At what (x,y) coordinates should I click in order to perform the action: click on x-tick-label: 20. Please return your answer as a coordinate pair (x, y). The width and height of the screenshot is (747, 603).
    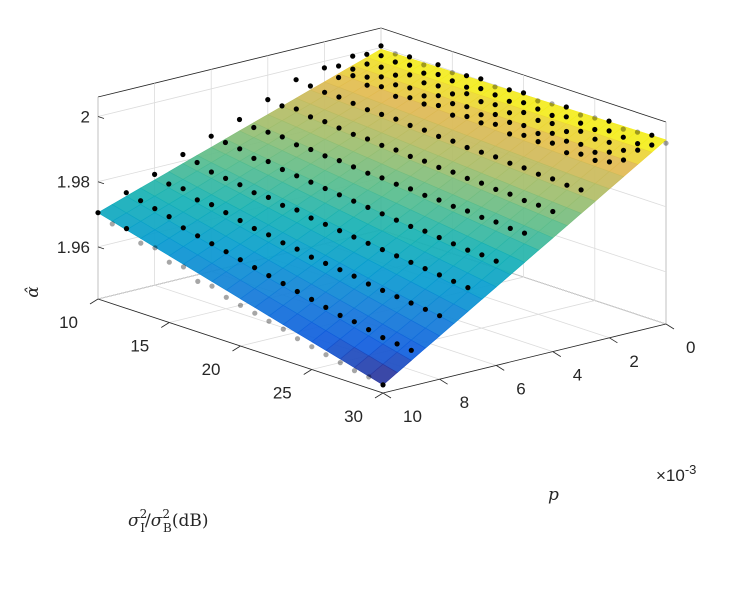
    Looking at the image, I should click on (211, 369).